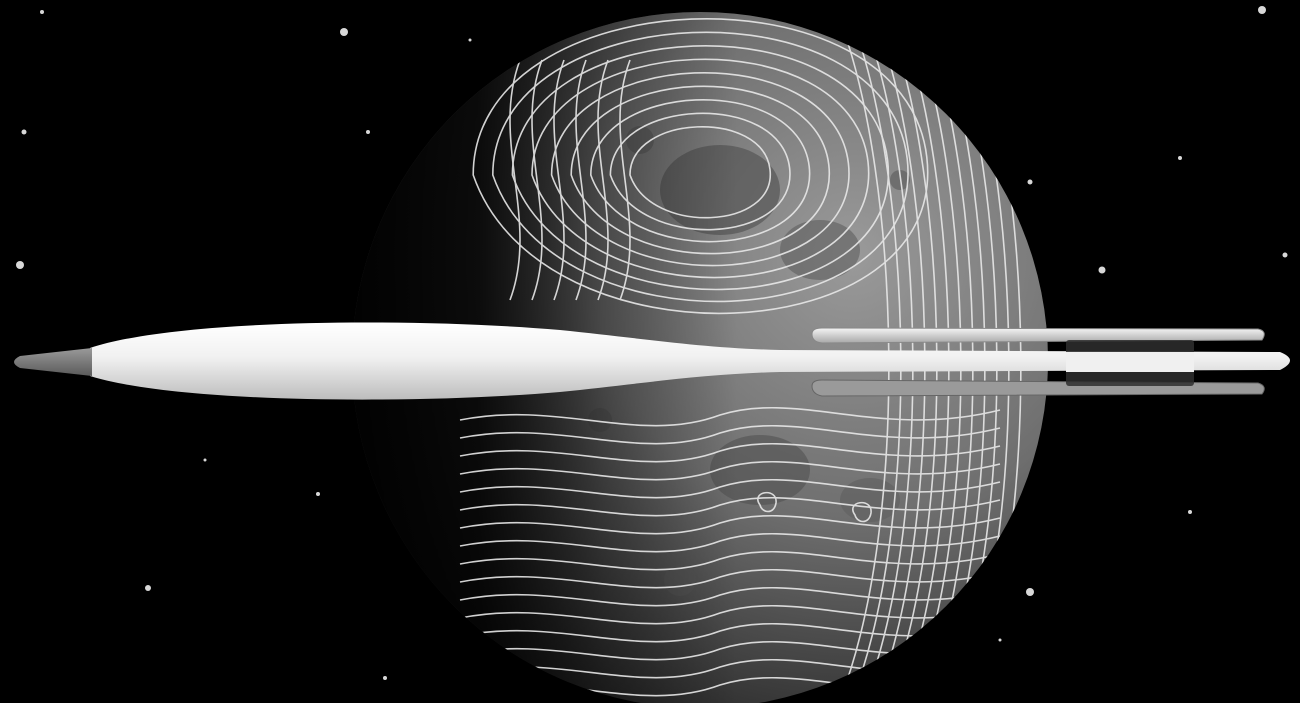  I want to click on pen-icon, so click(652, 361).